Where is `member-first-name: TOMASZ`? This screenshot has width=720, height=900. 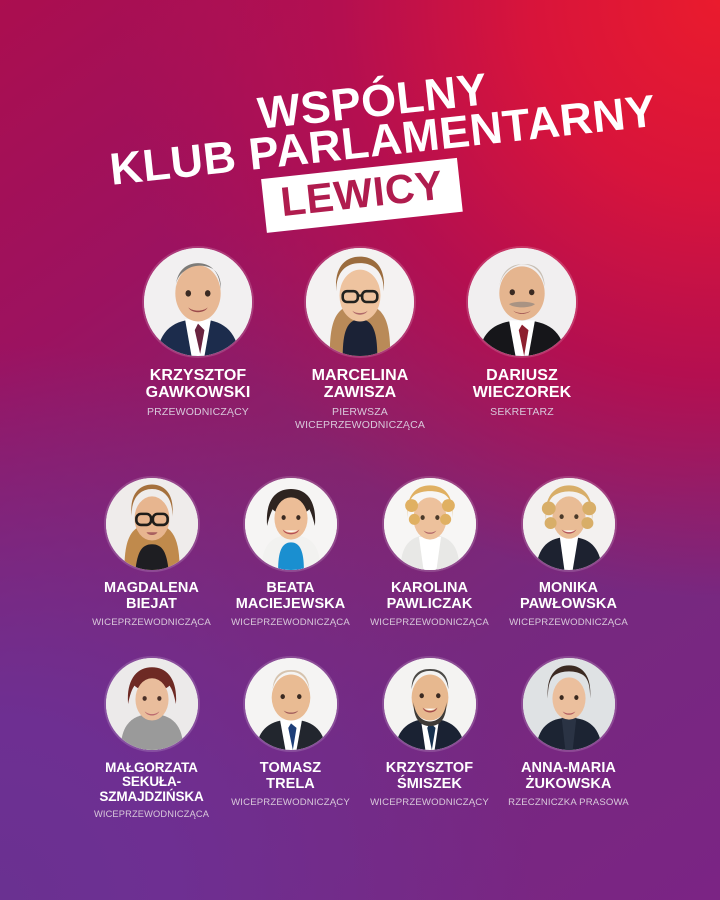 member-first-name: TOMASZ is located at coordinates (290, 768).